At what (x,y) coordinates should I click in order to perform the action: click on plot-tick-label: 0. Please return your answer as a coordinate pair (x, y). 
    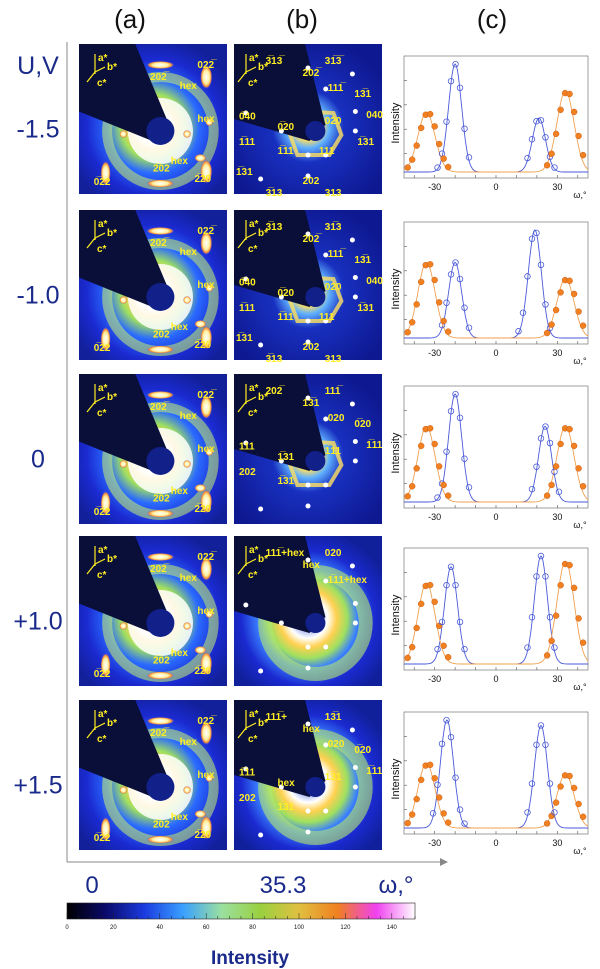
    Looking at the image, I should click on (495, 187).